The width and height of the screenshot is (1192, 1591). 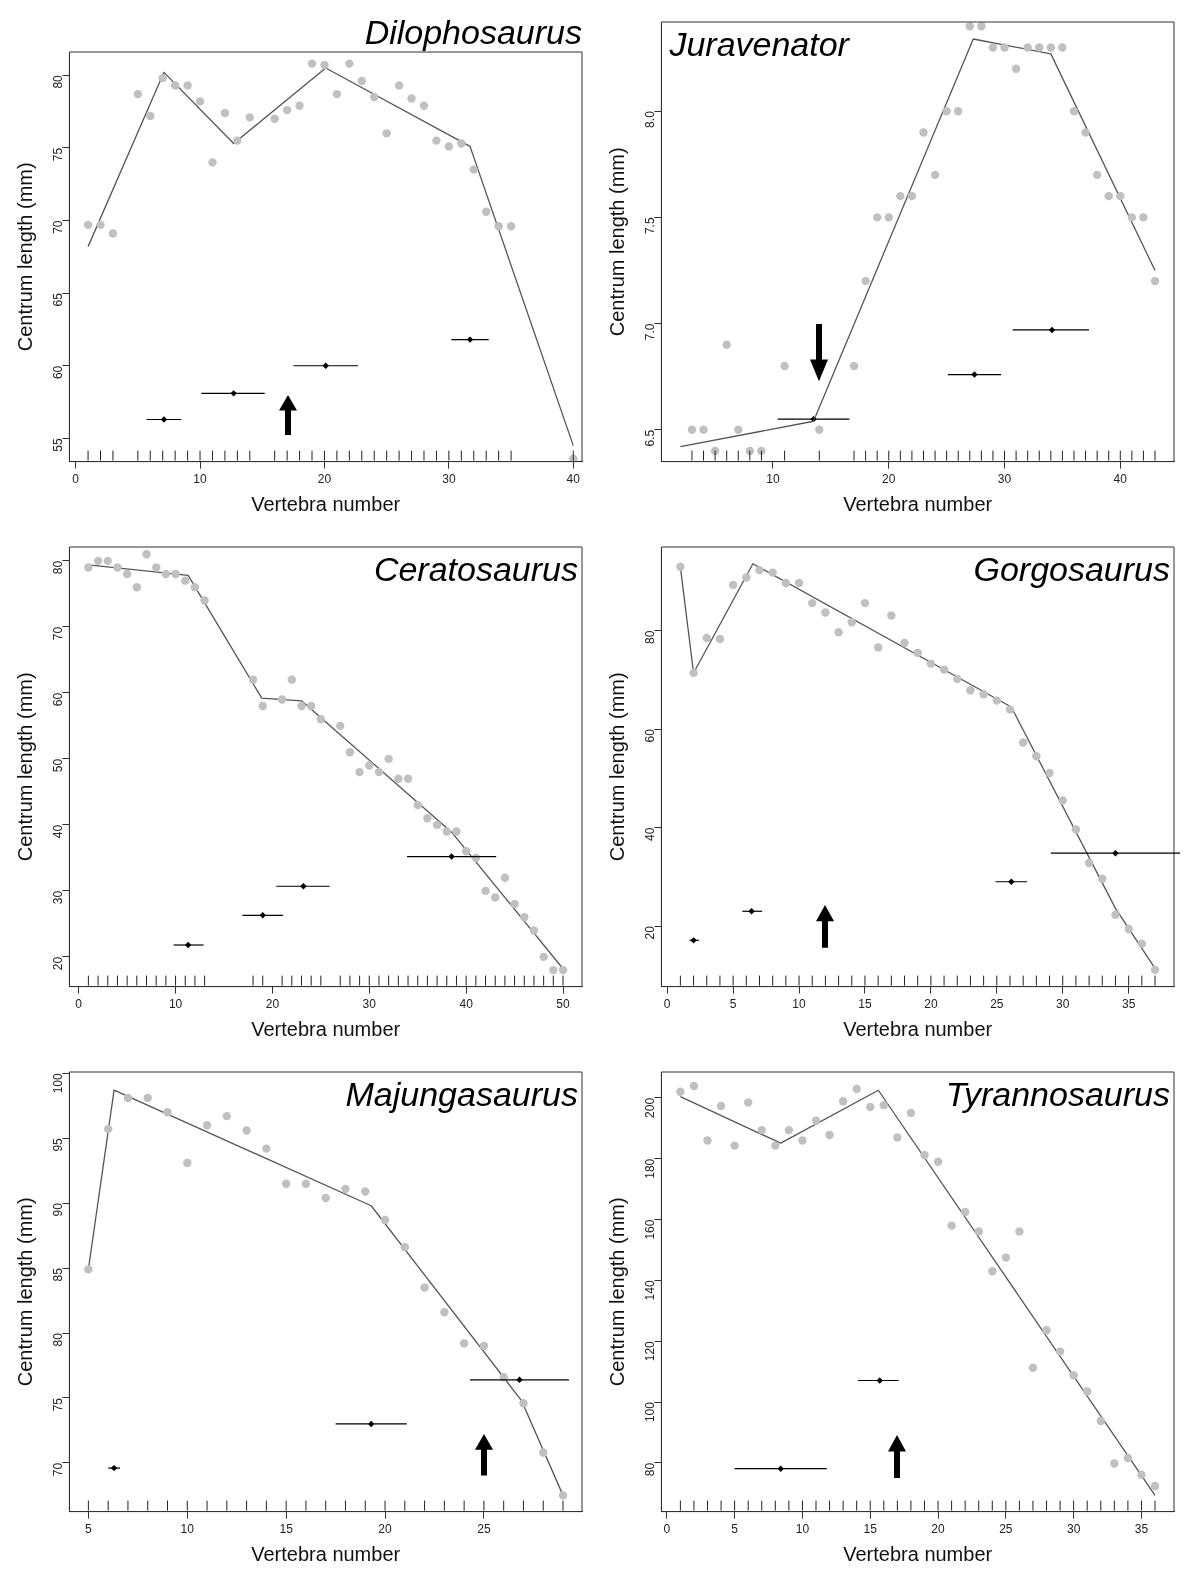 What do you see at coordinates (649, 226) in the screenshot?
I see `y-tick-label: 7.5` at bounding box center [649, 226].